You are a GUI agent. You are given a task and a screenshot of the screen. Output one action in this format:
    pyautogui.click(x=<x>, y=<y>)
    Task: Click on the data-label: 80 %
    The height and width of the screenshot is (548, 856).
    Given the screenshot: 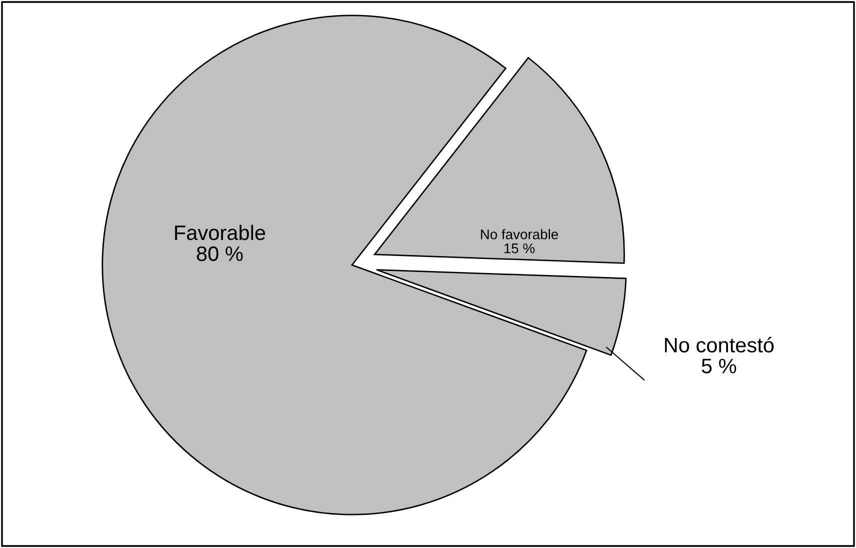 What is the action you would take?
    pyautogui.click(x=219, y=254)
    